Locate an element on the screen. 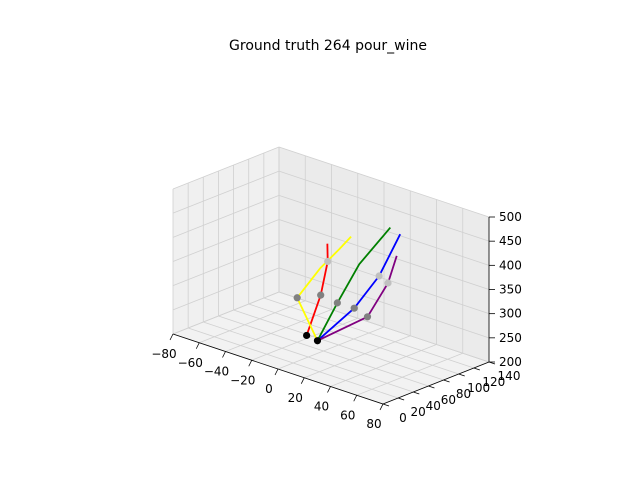 This screenshot has height=480, width=640. z-tick-label: 450 is located at coordinates (510, 241).